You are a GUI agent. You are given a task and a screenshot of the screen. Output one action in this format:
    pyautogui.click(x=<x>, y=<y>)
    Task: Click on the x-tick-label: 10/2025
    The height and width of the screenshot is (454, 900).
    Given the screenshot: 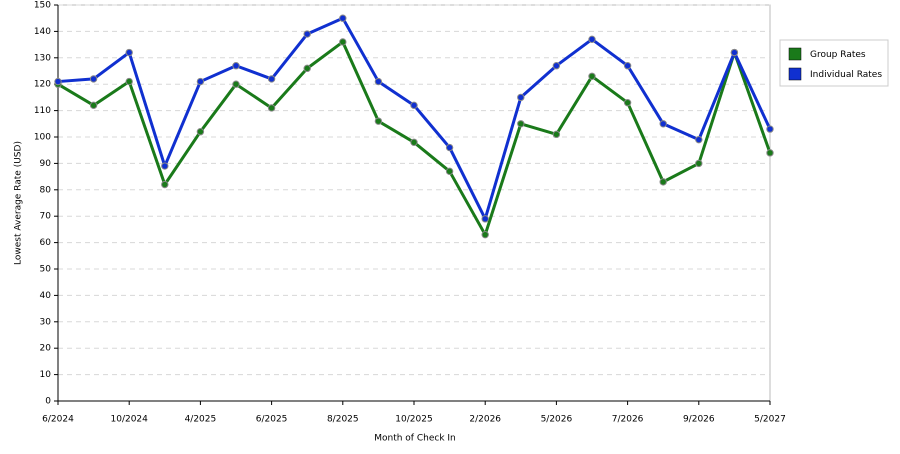 What is the action you would take?
    pyautogui.click(x=413, y=420)
    